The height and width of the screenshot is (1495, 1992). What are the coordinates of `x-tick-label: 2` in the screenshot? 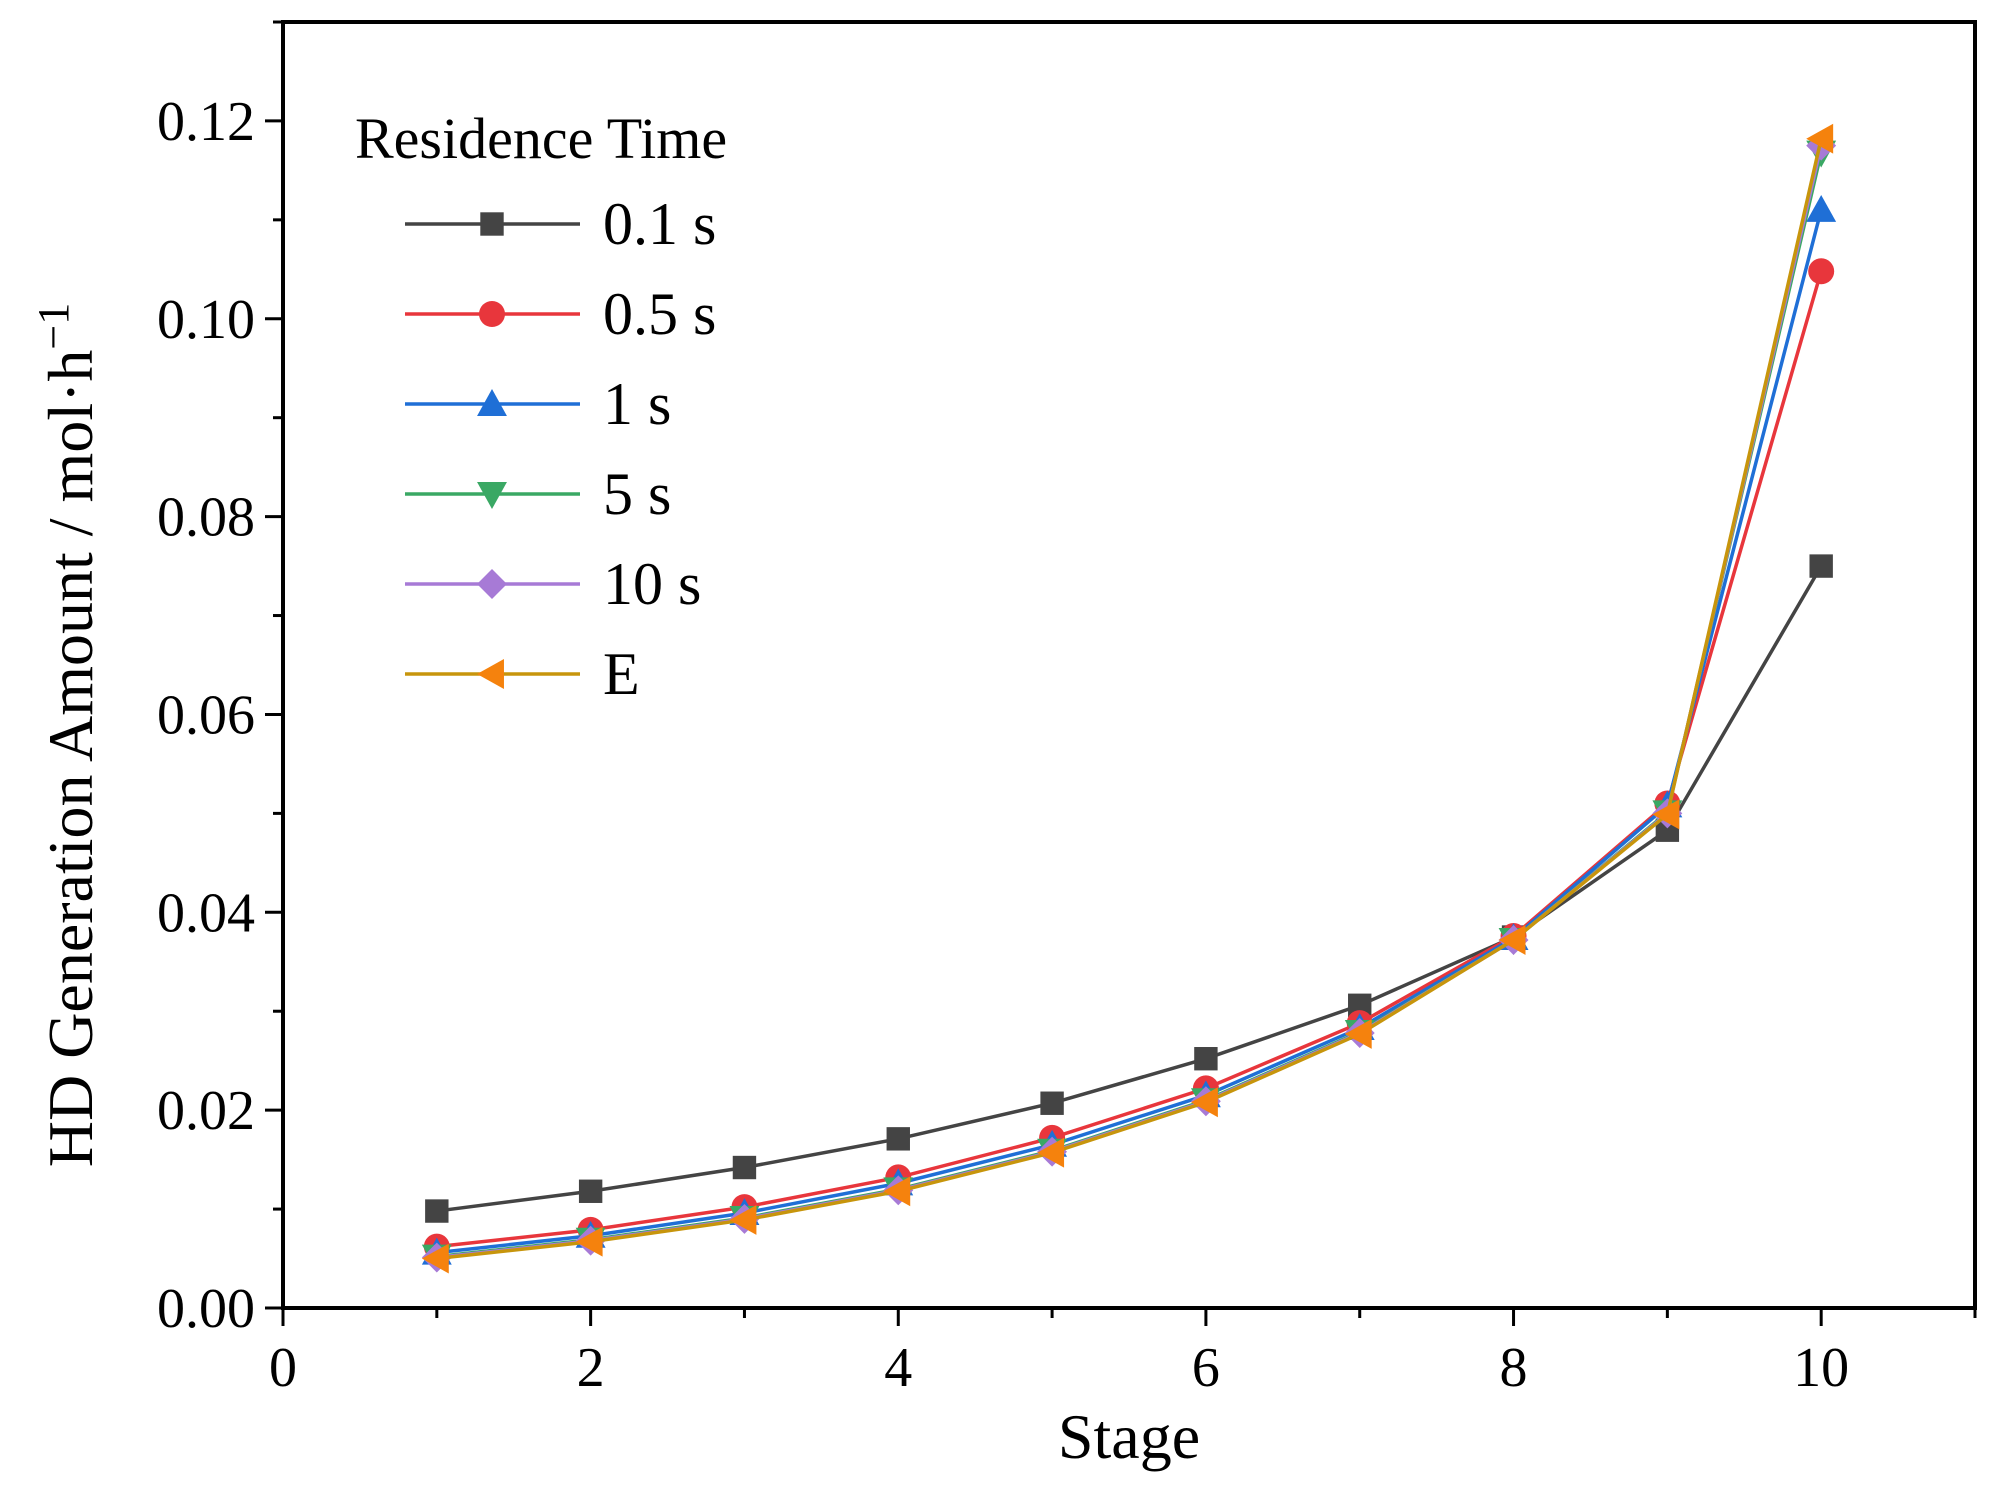 It's located at (591, 1368).